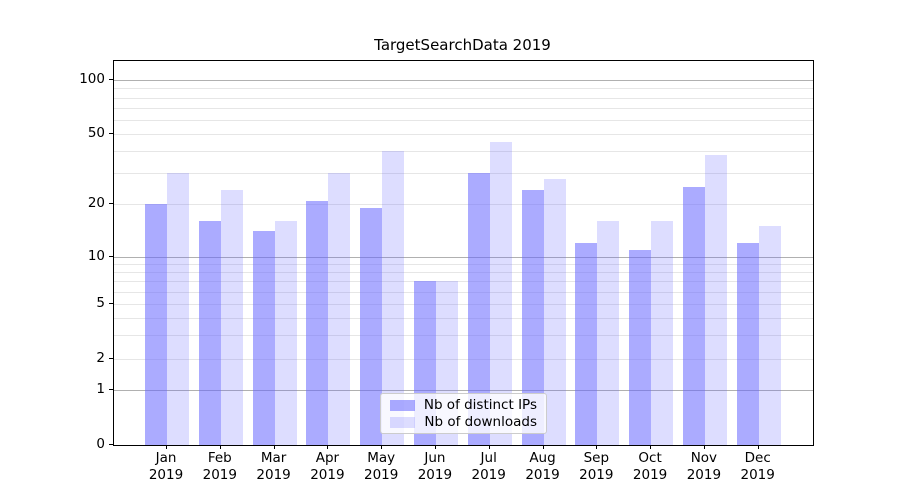 The image size is (900, 500). What do you see at coordinates (100, 389) in the screenshot?
I see `y-tick-label: 1` at bounding box center [100, 389].